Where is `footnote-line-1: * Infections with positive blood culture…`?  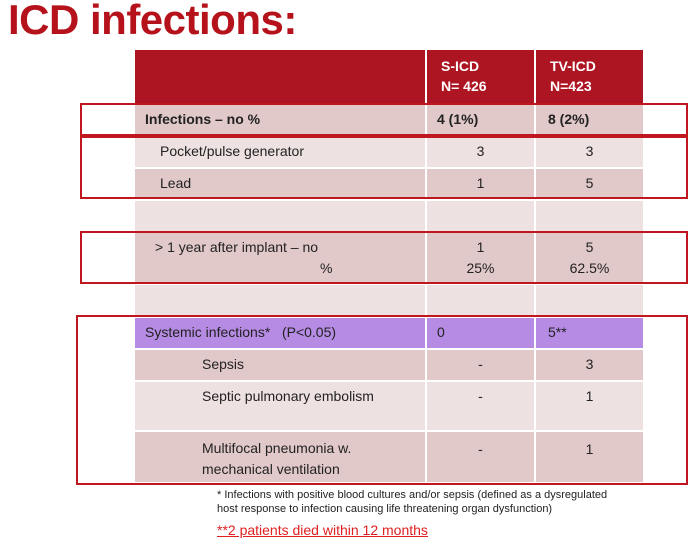
footnote-line-1: * Infections with positive blood culture… is located at coordinates (412, 495).